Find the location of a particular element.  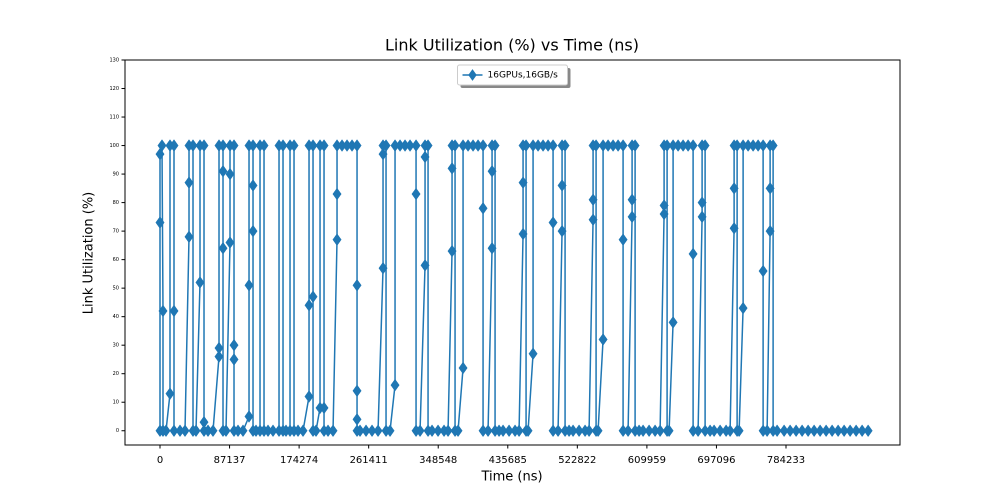

y-tick-label: 80 is located at coordinates (116, 203).